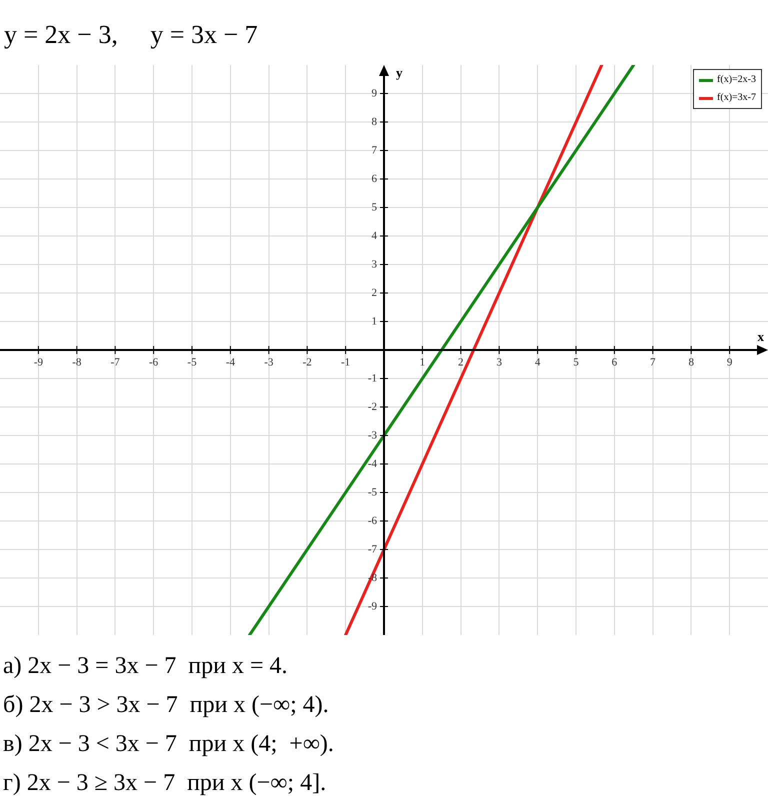 This screenshot has height=804, width=768. I want to click on x-tick-label: 1, so click(423, 362).